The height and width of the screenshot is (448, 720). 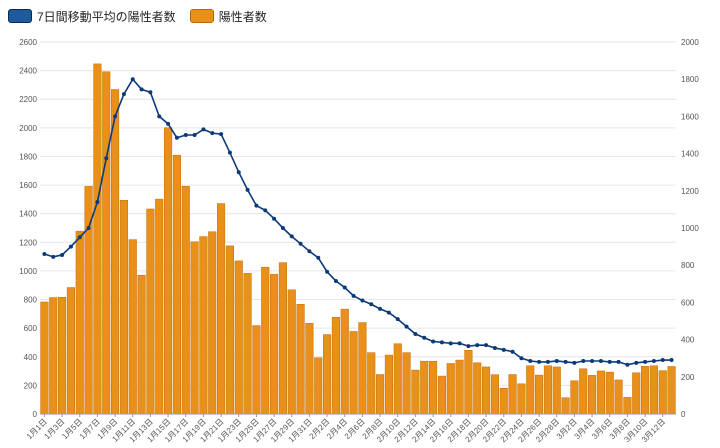 What do you see at coordinates (28, 185) in the screenshot?
I see `y-left-tick-label: 1600` at bounding box center [28, 185].